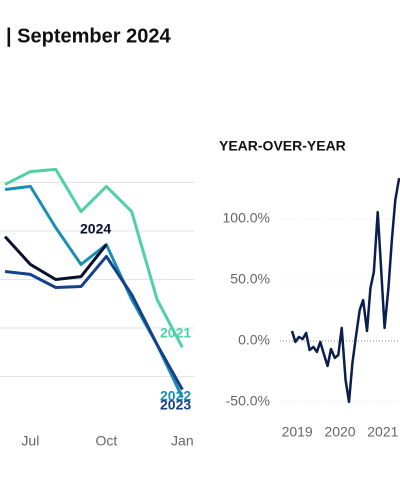 The height and width of the screenshot is (499, 400). Describe the element at coordinates (175, 396) in the screenshot. I see `series-label: 2022` at that location.